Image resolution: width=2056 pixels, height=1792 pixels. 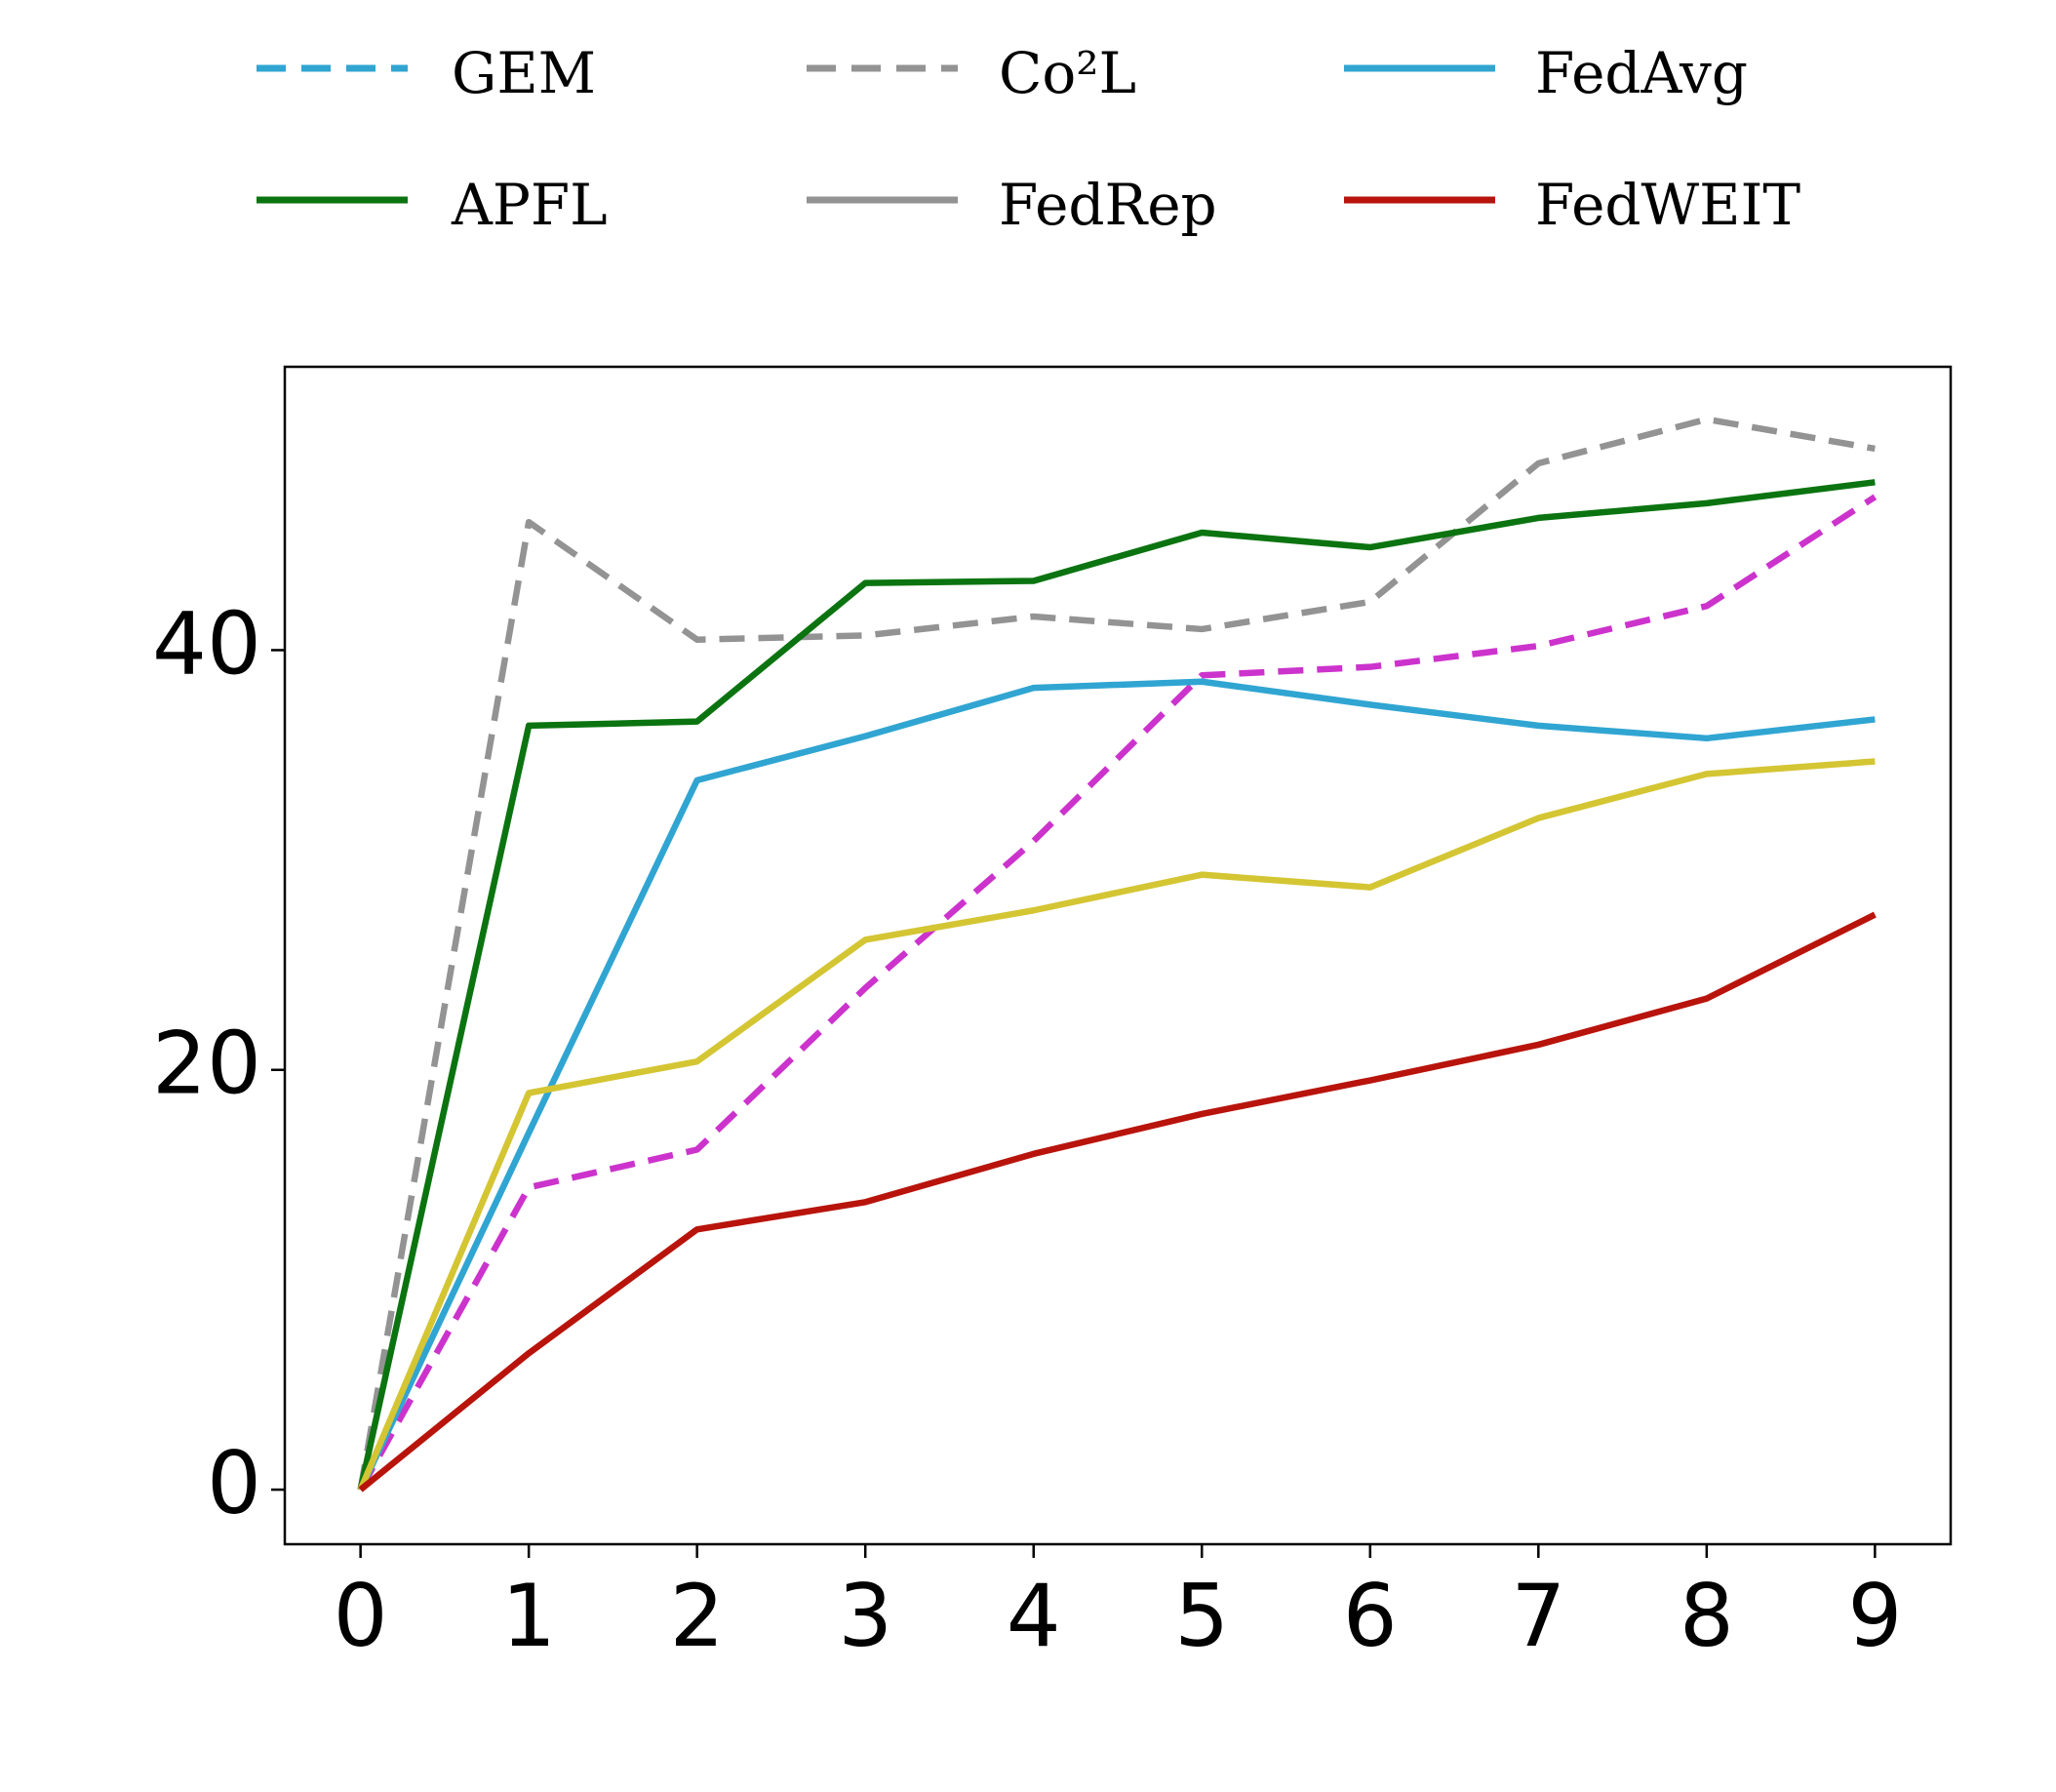 I want to click on x-tick-label: 7, so click(x=1538, y=1616).